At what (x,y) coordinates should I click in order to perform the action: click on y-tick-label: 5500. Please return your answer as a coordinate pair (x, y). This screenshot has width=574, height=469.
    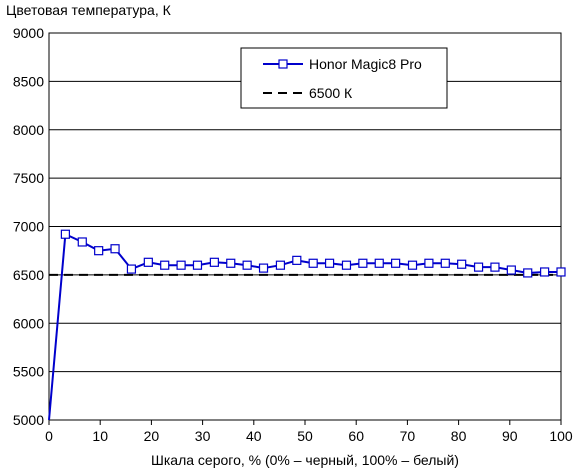
    Looking at the image, I should click on (28, 372).